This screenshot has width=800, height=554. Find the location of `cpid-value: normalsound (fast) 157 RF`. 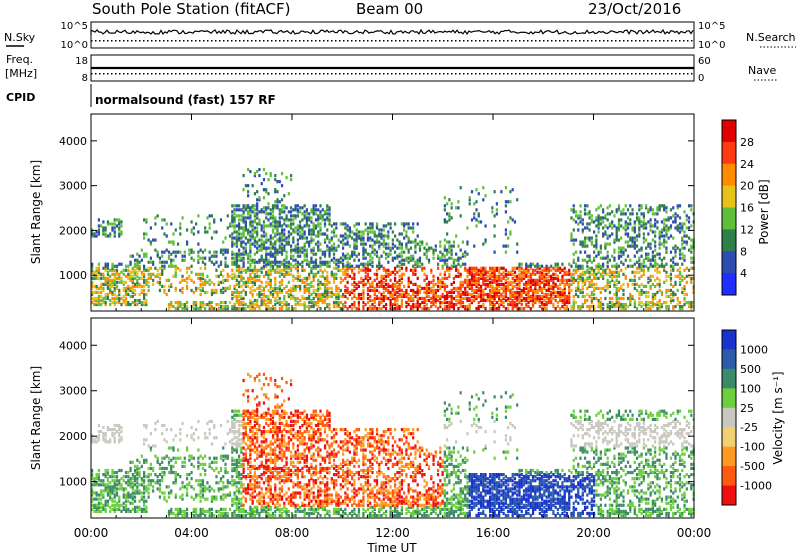

cpid-value: normalsound (fast) 157 RF is located at coordinates (185, 100).